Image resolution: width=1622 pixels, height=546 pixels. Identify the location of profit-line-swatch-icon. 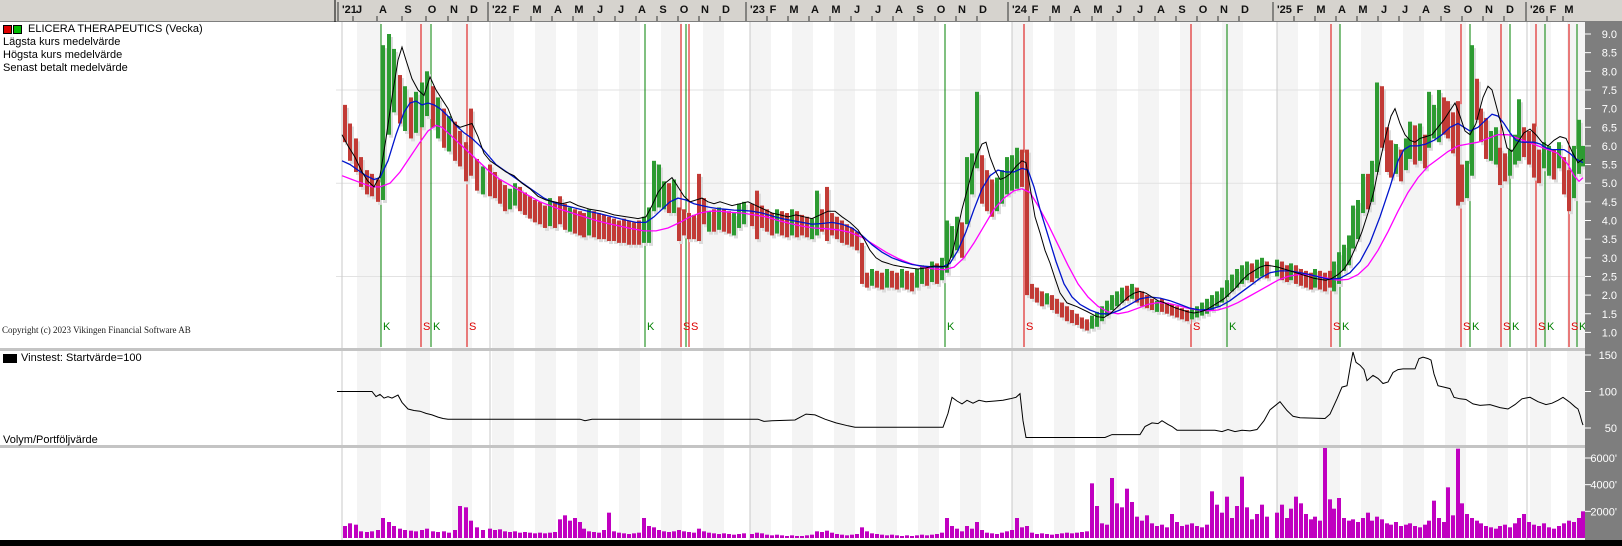
(10, 358).